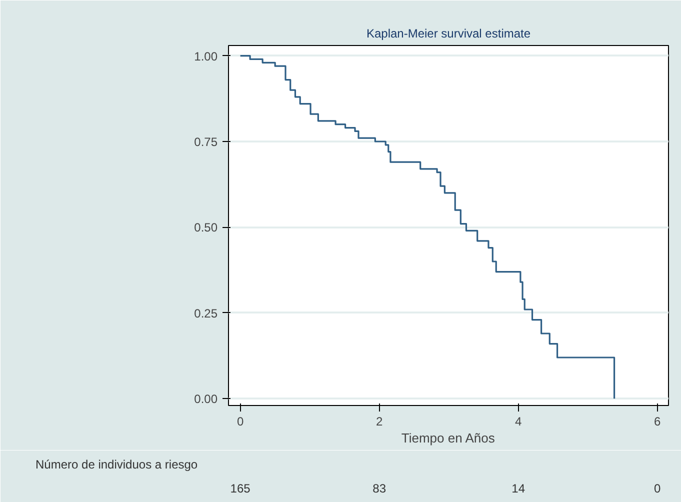 The height and width of the screenshot is (502, 681). Describe the element at coordinates (448, 33) in the screenshot. I see `chart-title: Kaplan-Meier survival estimate` at that location.